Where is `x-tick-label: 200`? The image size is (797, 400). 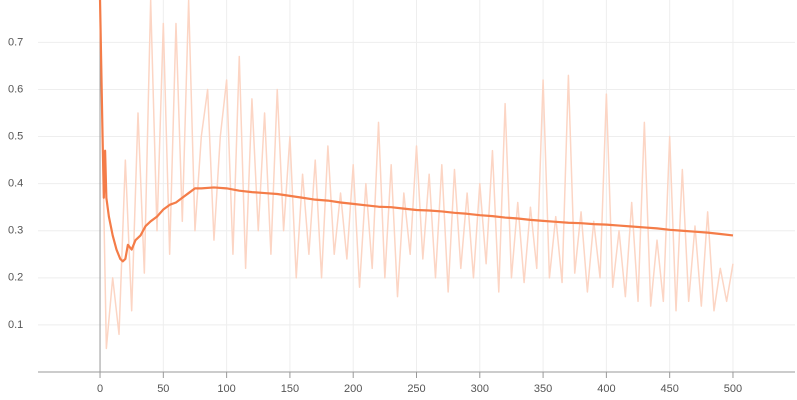
x-tick-label: 200 is located at coordinates (353, 389).